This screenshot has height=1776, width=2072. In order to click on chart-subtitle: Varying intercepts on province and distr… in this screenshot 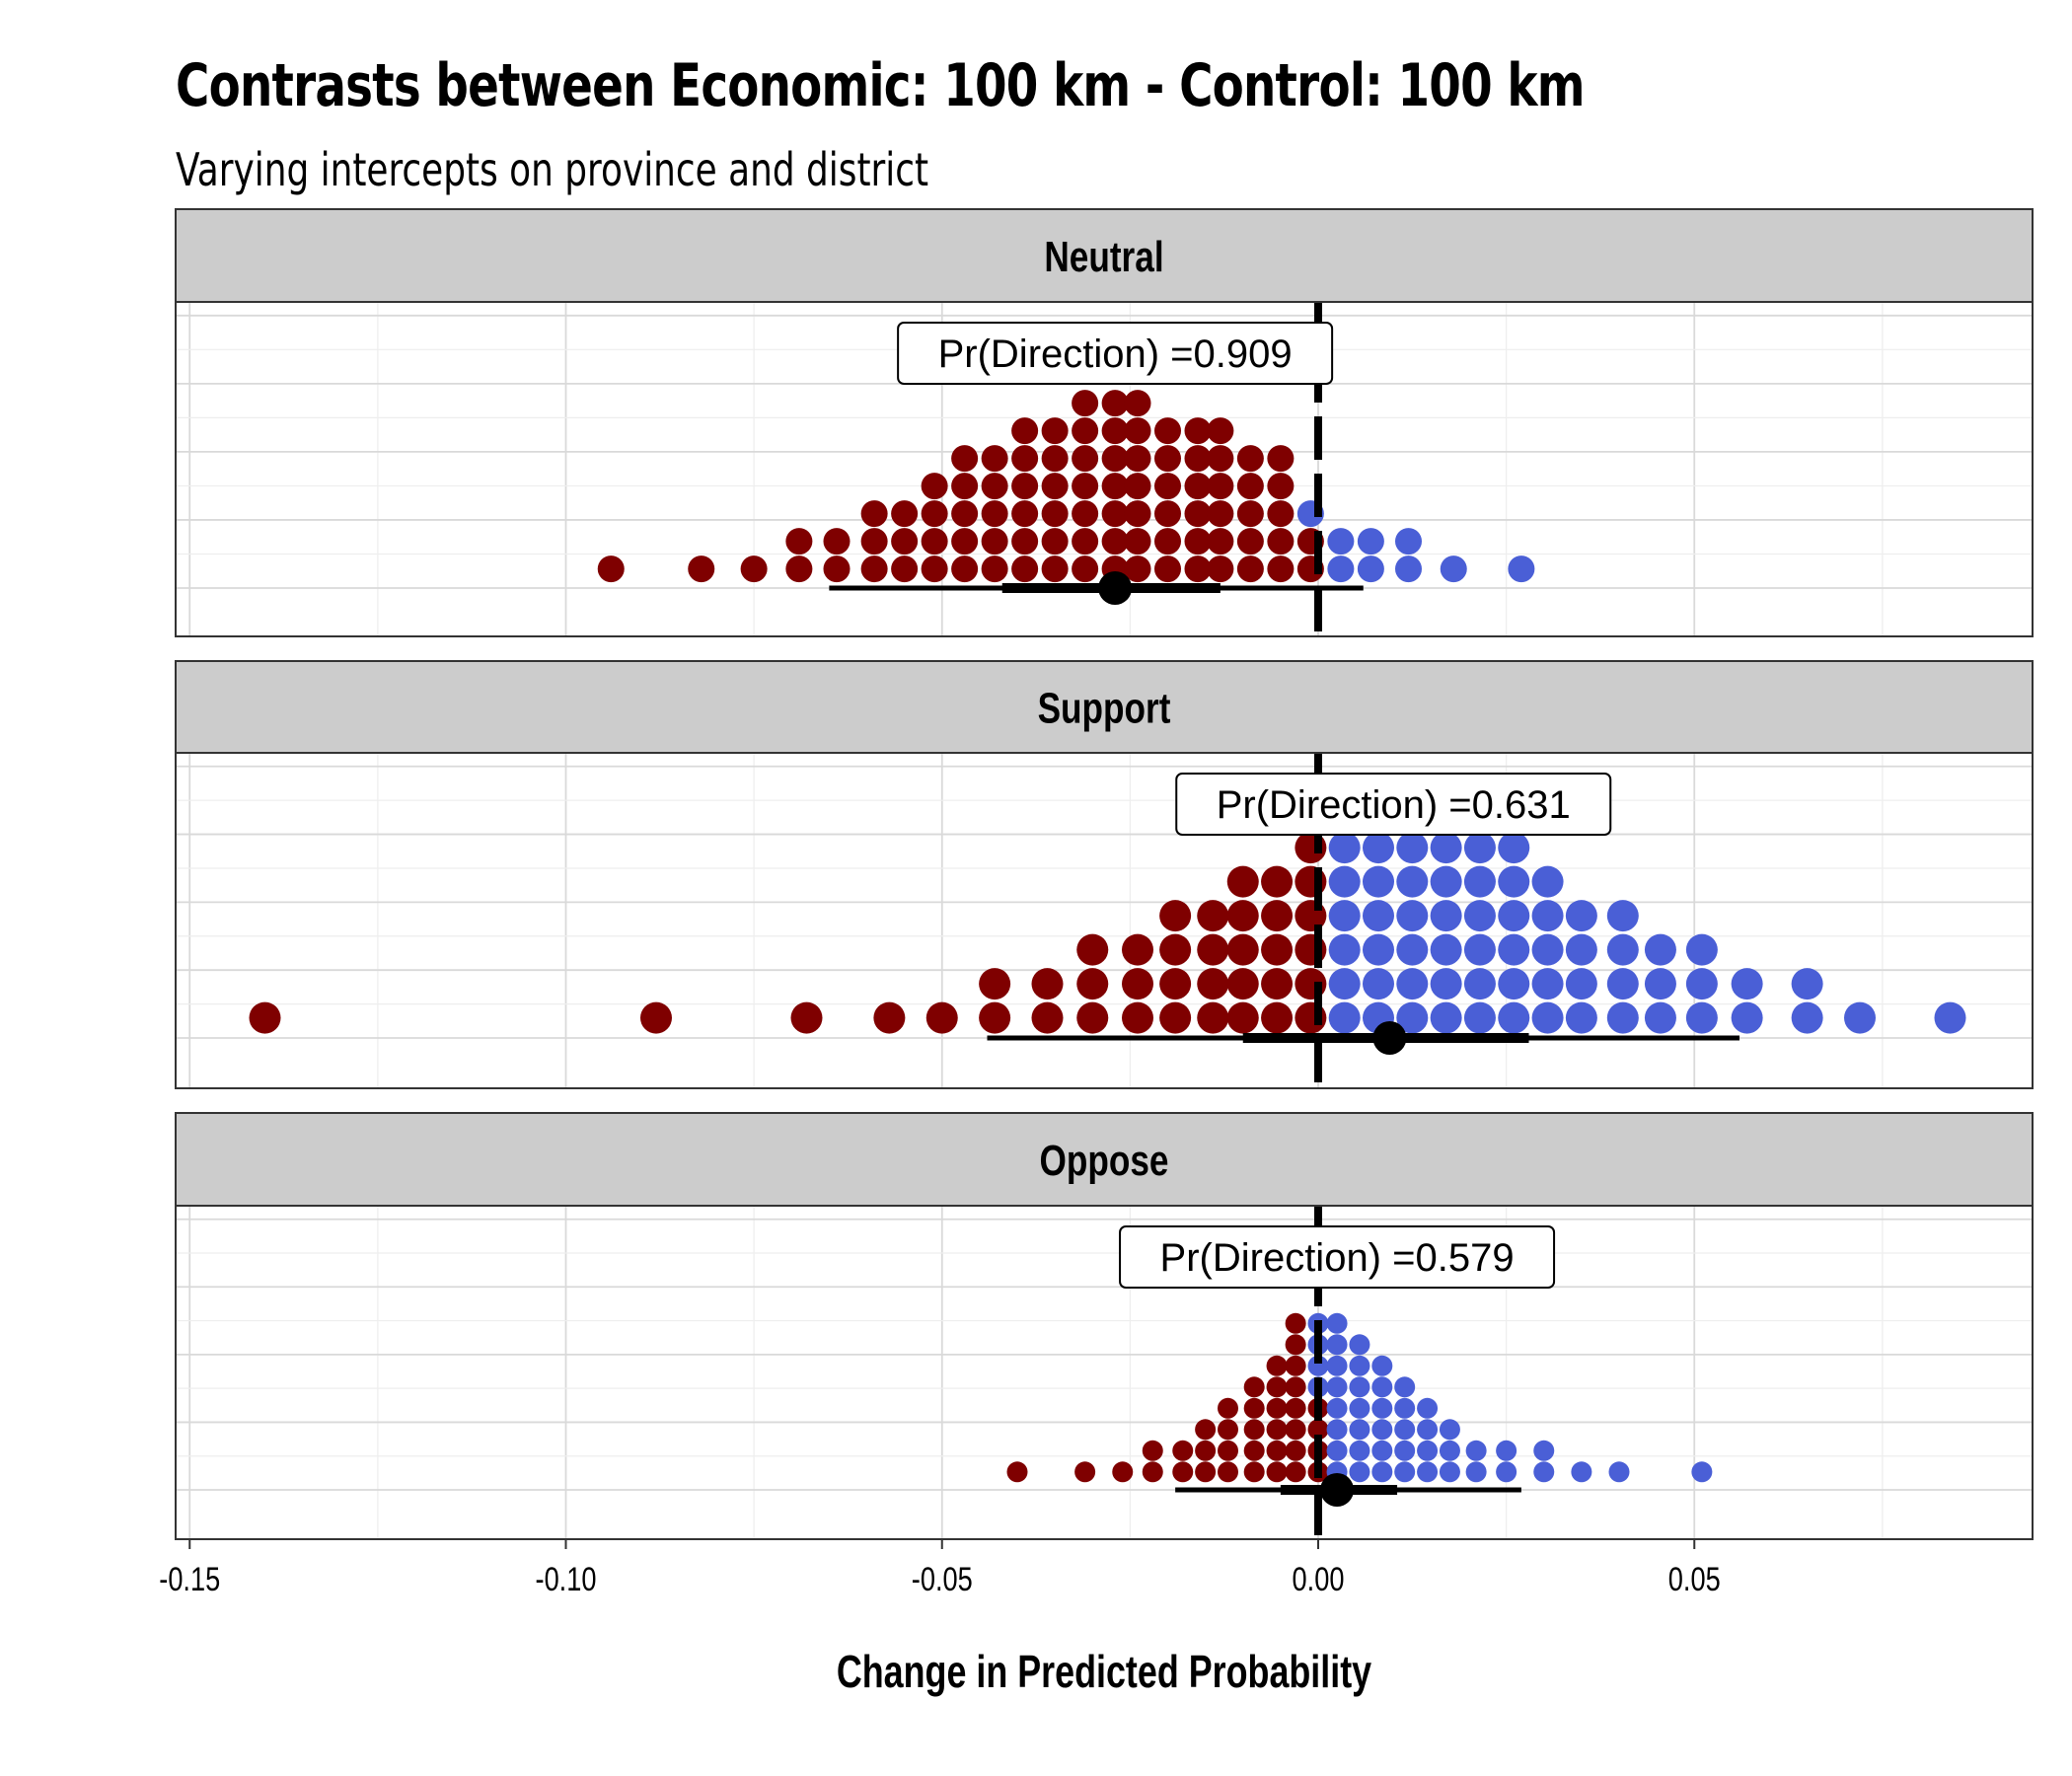, I will do `click(552, 169)`.